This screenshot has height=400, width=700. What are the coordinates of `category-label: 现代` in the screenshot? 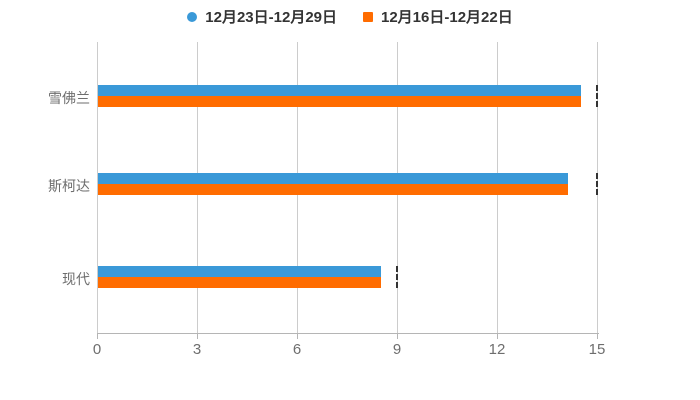 It's located at (76, 279).